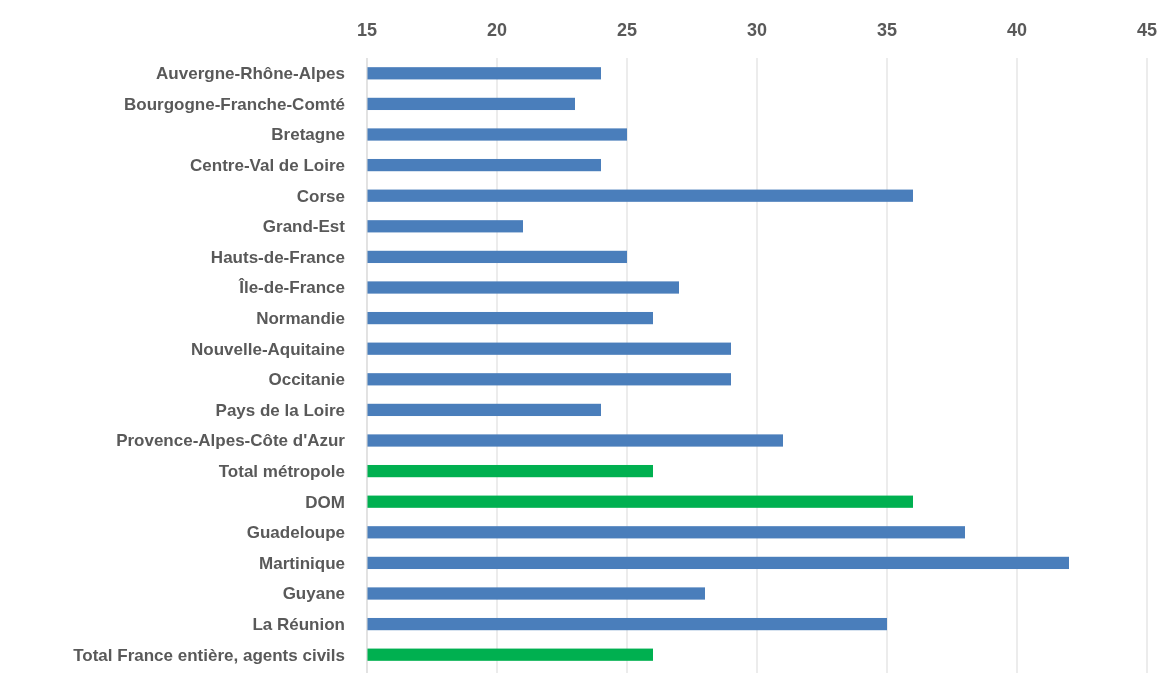 The width and height of the screenshot is (1162, 673). I want to click on y-tick-label: Grand-Est, so click(304, 227).